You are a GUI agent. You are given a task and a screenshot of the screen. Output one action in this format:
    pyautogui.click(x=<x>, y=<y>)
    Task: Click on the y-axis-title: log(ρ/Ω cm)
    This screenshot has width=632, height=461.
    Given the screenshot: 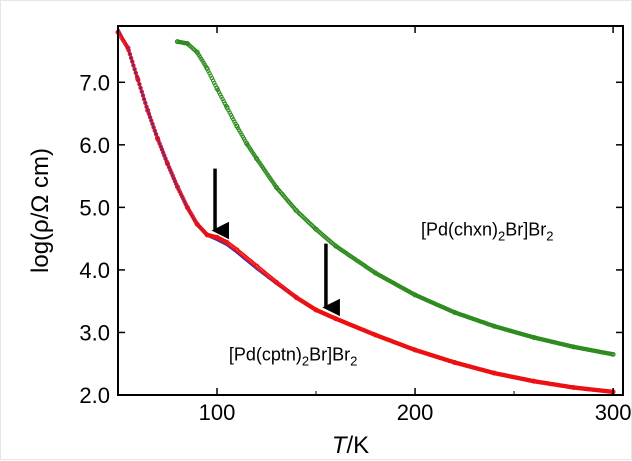 What is the action you would take?
    pyautogui.click(x=40, y=210)
    